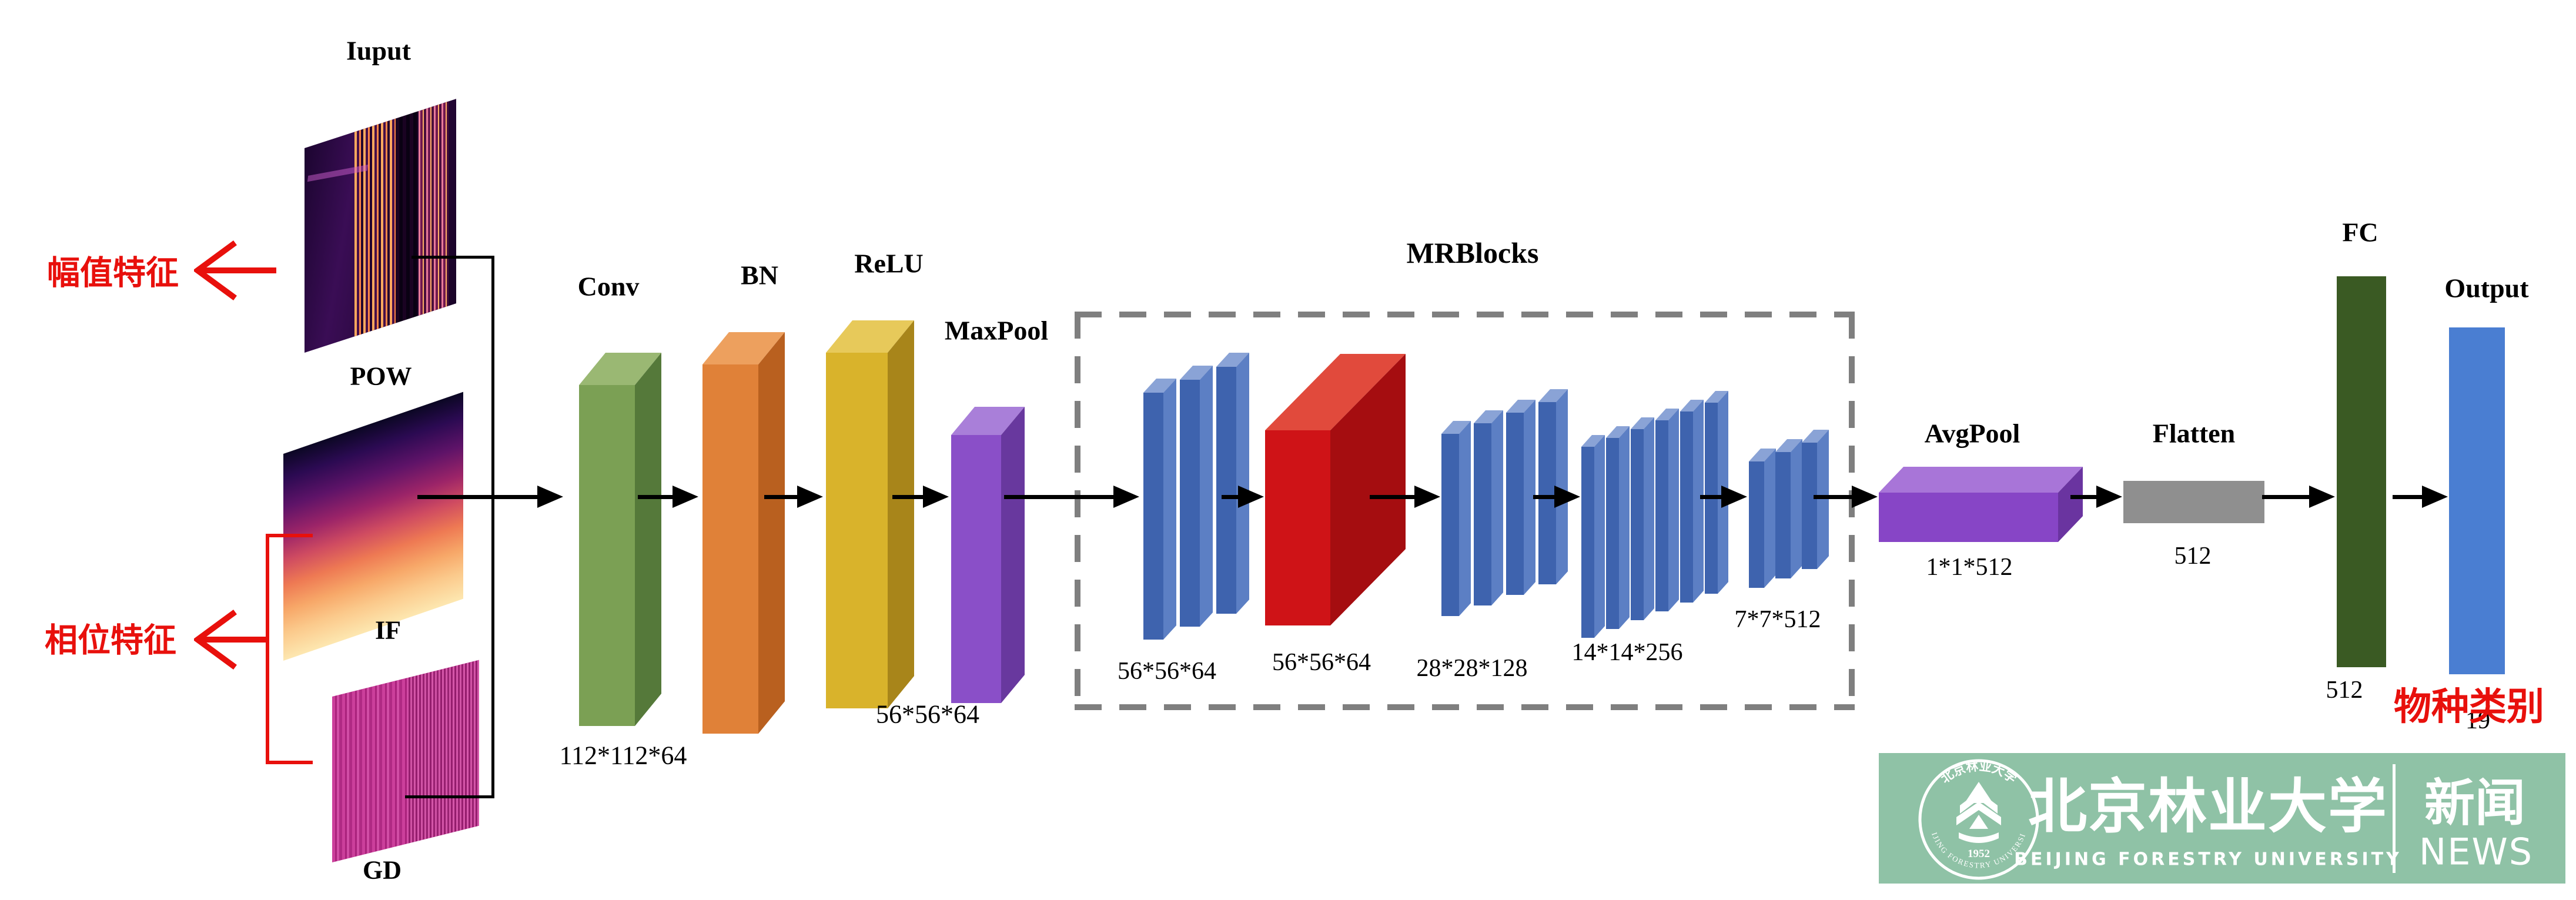 The height and width of the screenshot is (900, 2576). I want to click on flatten-label: Flatten, so click(2194, 433).